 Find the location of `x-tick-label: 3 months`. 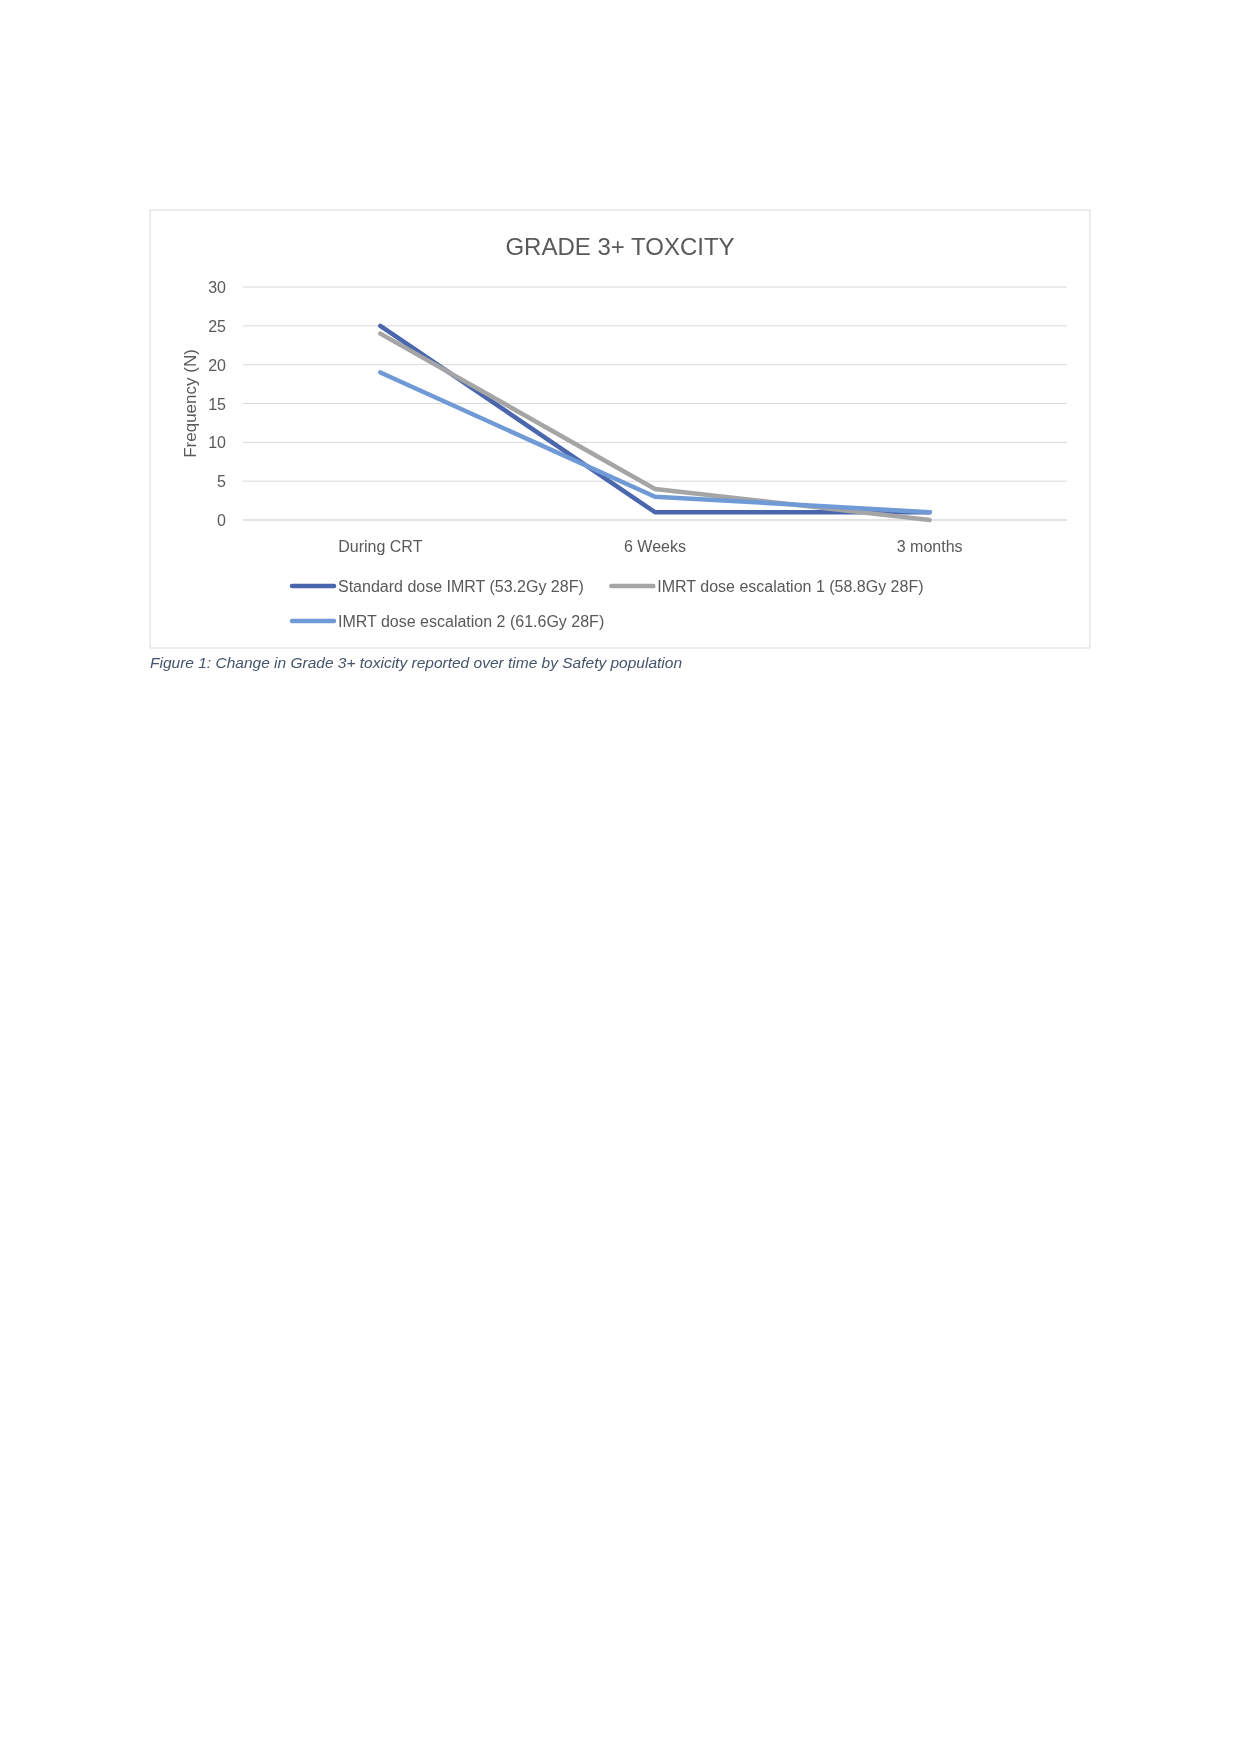

x-tick-label: 3 months is located at coordinates (929, 546).